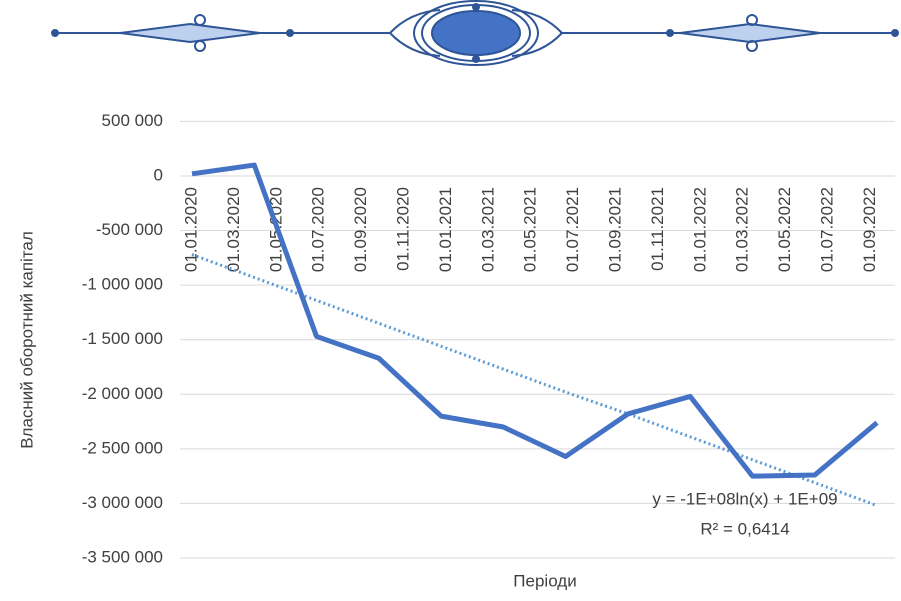  Describe the element at coordinates (487, 229) in the screenshot. I see `x-tick-label: 01.03.2021` at that location.